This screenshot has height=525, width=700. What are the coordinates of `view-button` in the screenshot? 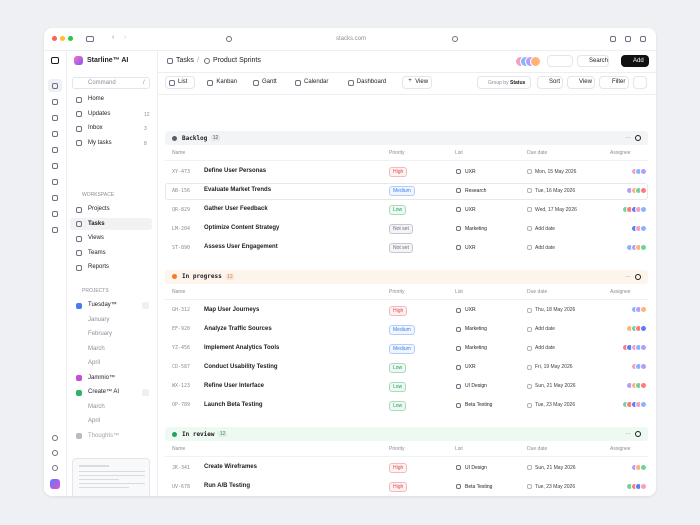 It's located at (581, 82).